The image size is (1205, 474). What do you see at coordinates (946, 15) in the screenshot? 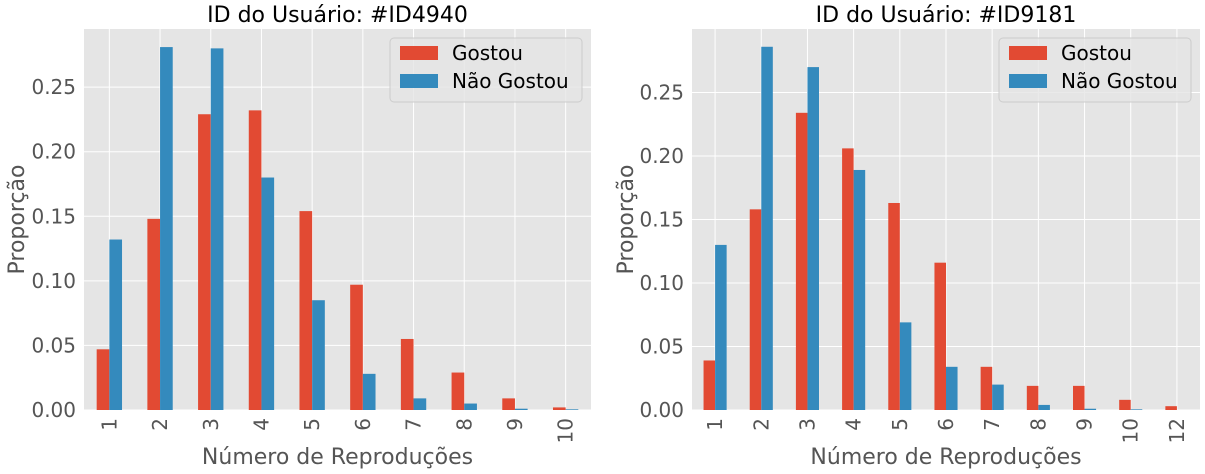
I see `chart-title: ID do Usuário: #ID9181` at bounding box center [946, 15].